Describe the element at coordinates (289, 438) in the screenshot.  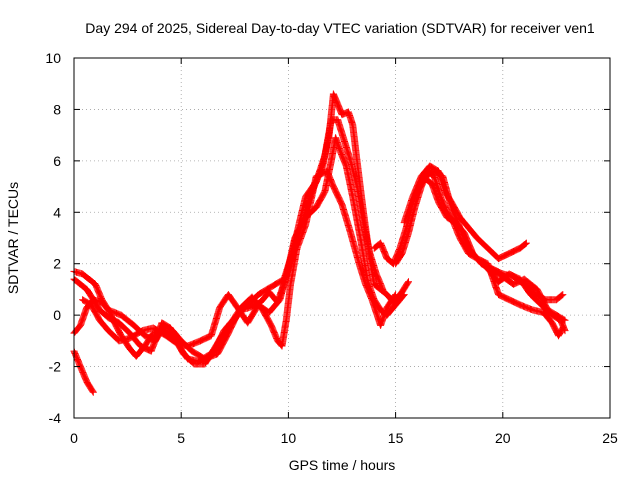
I see `x-tick-label: 10` at that location.